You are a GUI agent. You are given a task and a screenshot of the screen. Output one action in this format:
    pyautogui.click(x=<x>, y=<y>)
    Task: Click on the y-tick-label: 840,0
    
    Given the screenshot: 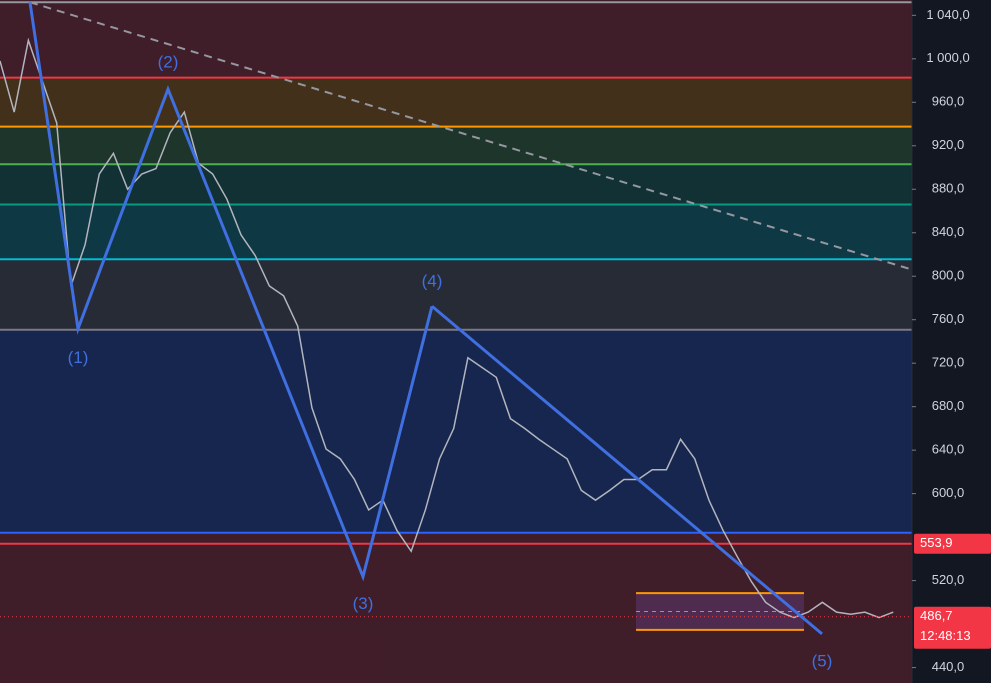 What is the action you would take?
    pyautogui.click(x=948, y=231)
    